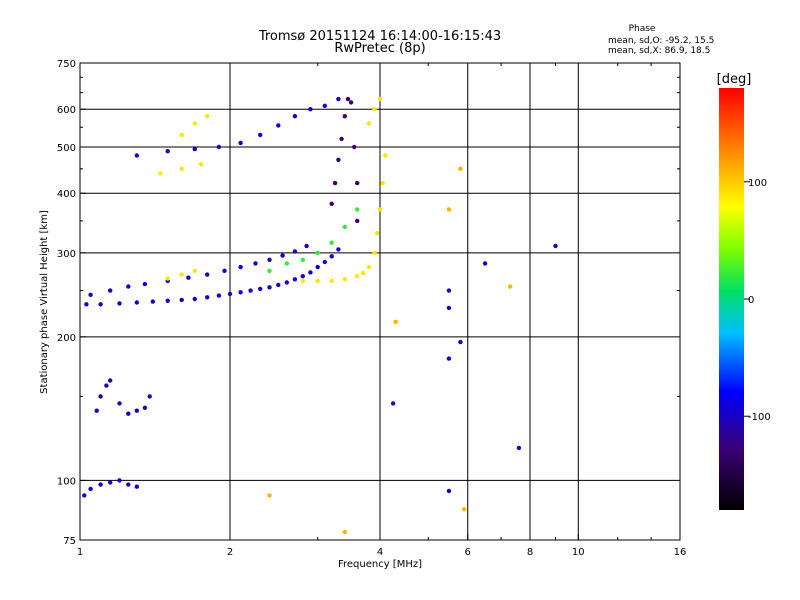 This screenshot has height=600, width=800. Describe the element at coordinates (642, 29) in the screenshot. I see `phase-info-title: Phase` at that location.